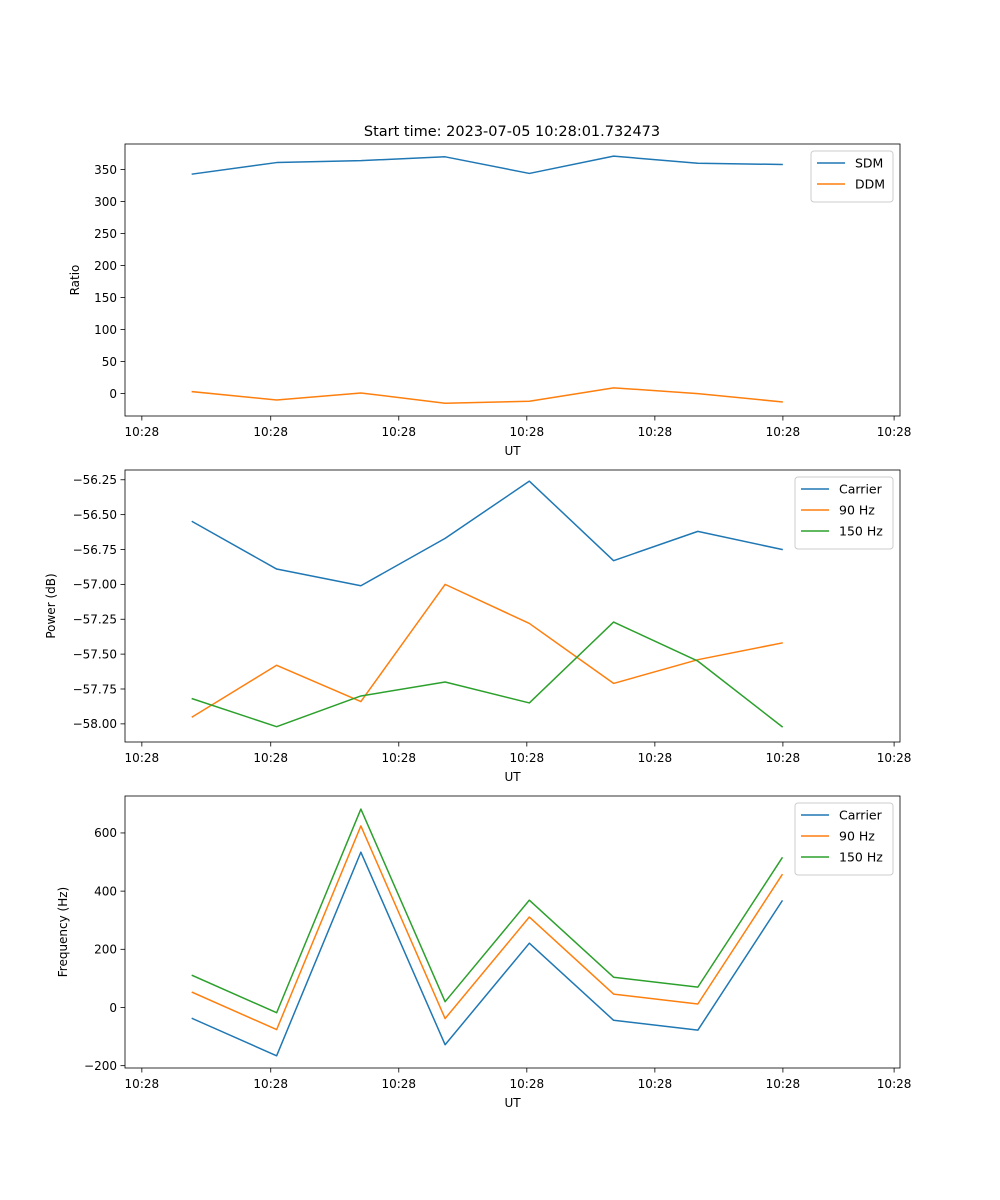  What do you see at coordinates (51, 605) in the screenshot?
I see `y-axis-label: Power (dB)` at bounding box center [51, 605].